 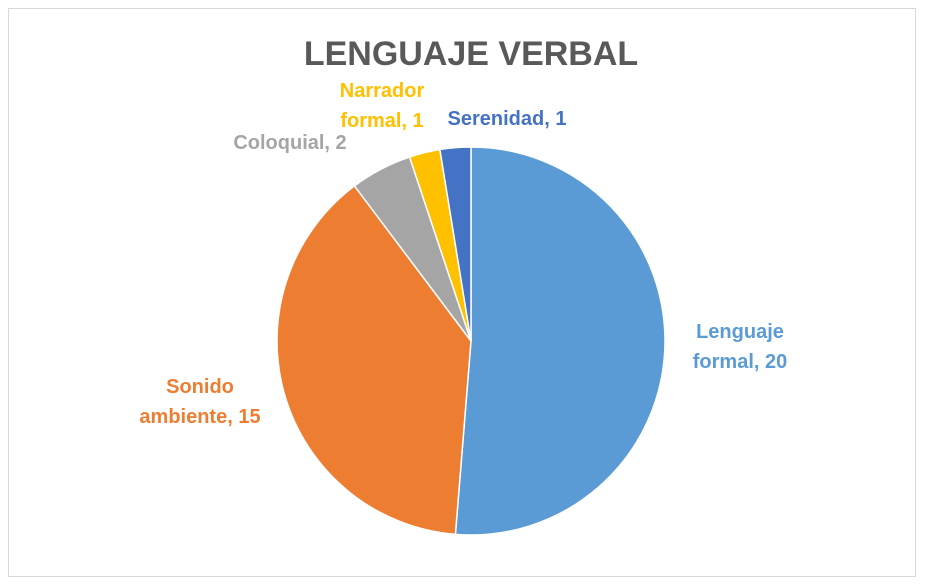 What do you see at coordinates (200, 402) in the screenshot?
I see `data-label: Sonido ambiente, 15` at bounding box center [200, 402].